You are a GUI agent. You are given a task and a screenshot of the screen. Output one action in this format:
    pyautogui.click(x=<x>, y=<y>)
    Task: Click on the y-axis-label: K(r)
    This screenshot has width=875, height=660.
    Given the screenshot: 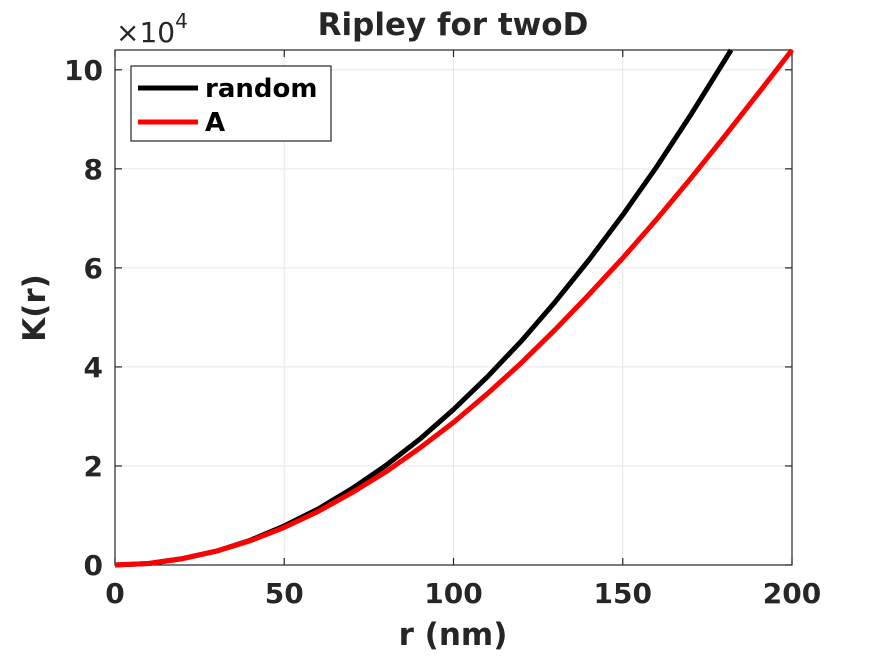 What is the action you would take?
    pyautogui.click(x=35, y=308)
    